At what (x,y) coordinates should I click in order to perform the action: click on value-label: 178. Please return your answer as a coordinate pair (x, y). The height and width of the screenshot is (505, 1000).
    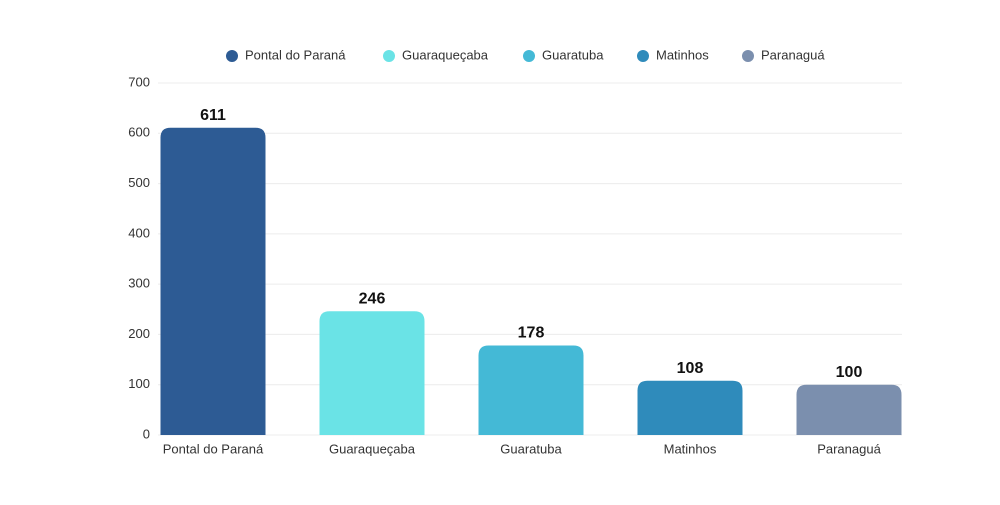
    Looking at the image, I should click on (531, 333).